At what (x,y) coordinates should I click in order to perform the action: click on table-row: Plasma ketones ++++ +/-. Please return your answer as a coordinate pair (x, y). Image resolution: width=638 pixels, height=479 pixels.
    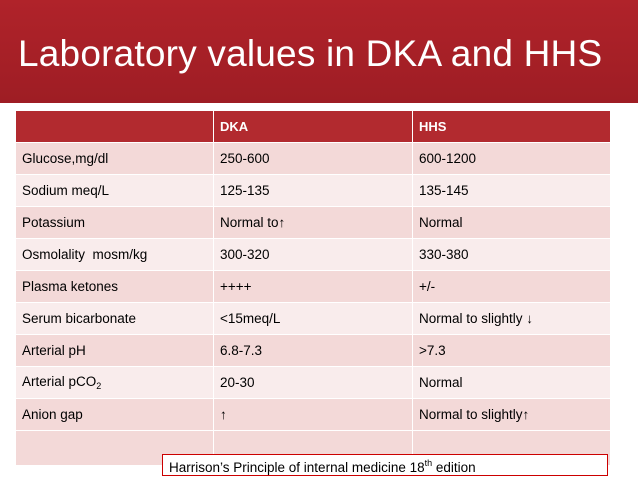
    Looking at the image, I should click on (313, 286).